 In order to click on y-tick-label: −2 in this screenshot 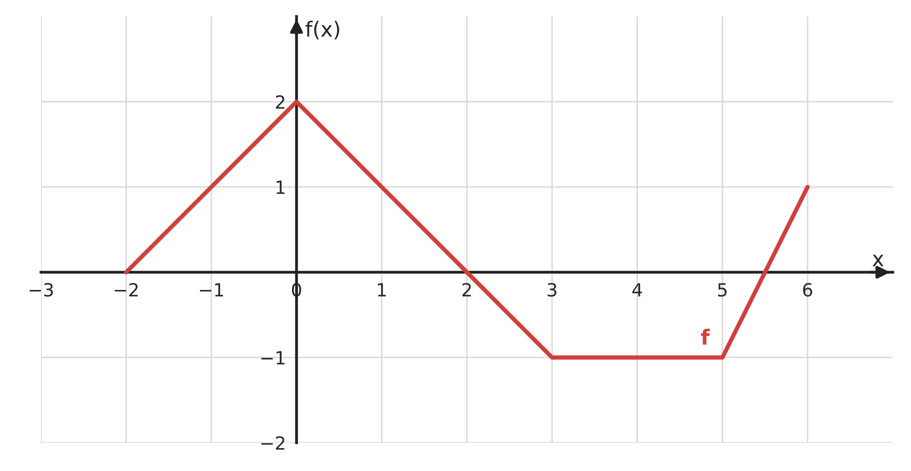, I will do `click(272, 443)`.